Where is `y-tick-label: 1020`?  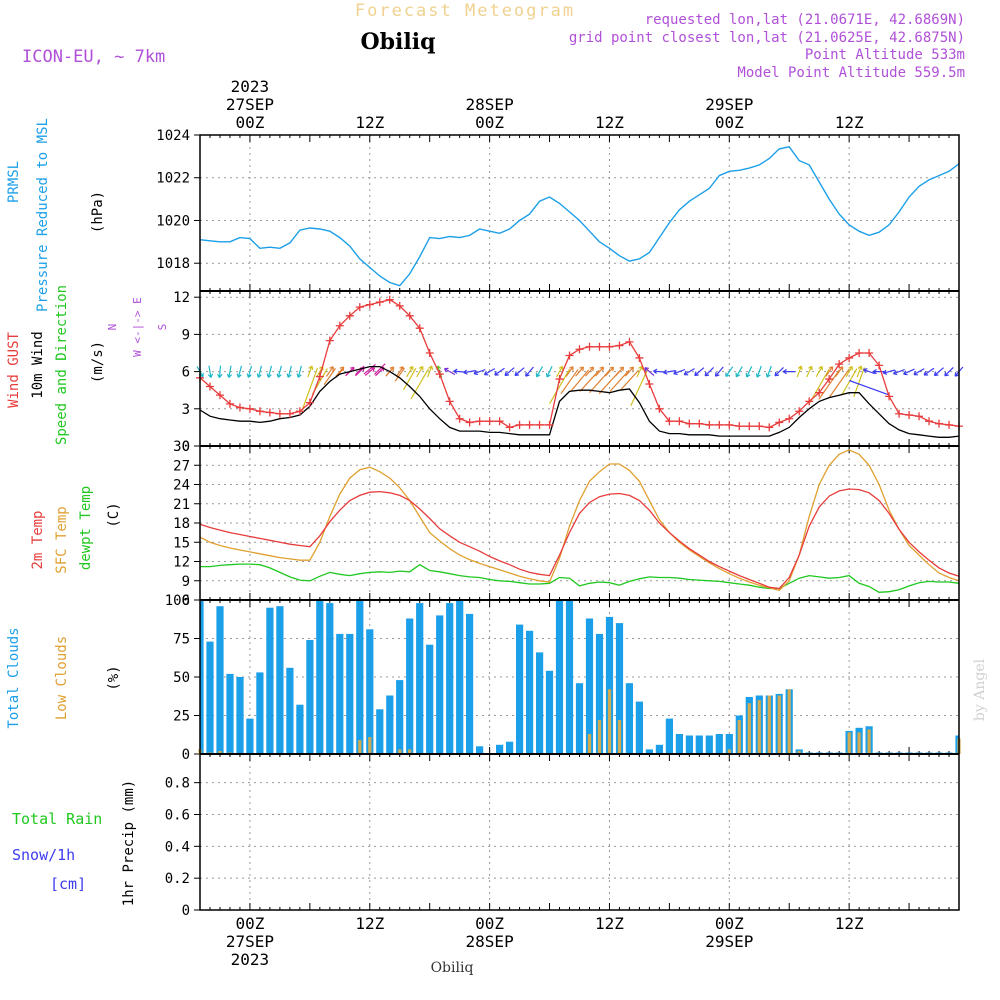
y-tick-label: 1020 is located at coordinates (173, 221).